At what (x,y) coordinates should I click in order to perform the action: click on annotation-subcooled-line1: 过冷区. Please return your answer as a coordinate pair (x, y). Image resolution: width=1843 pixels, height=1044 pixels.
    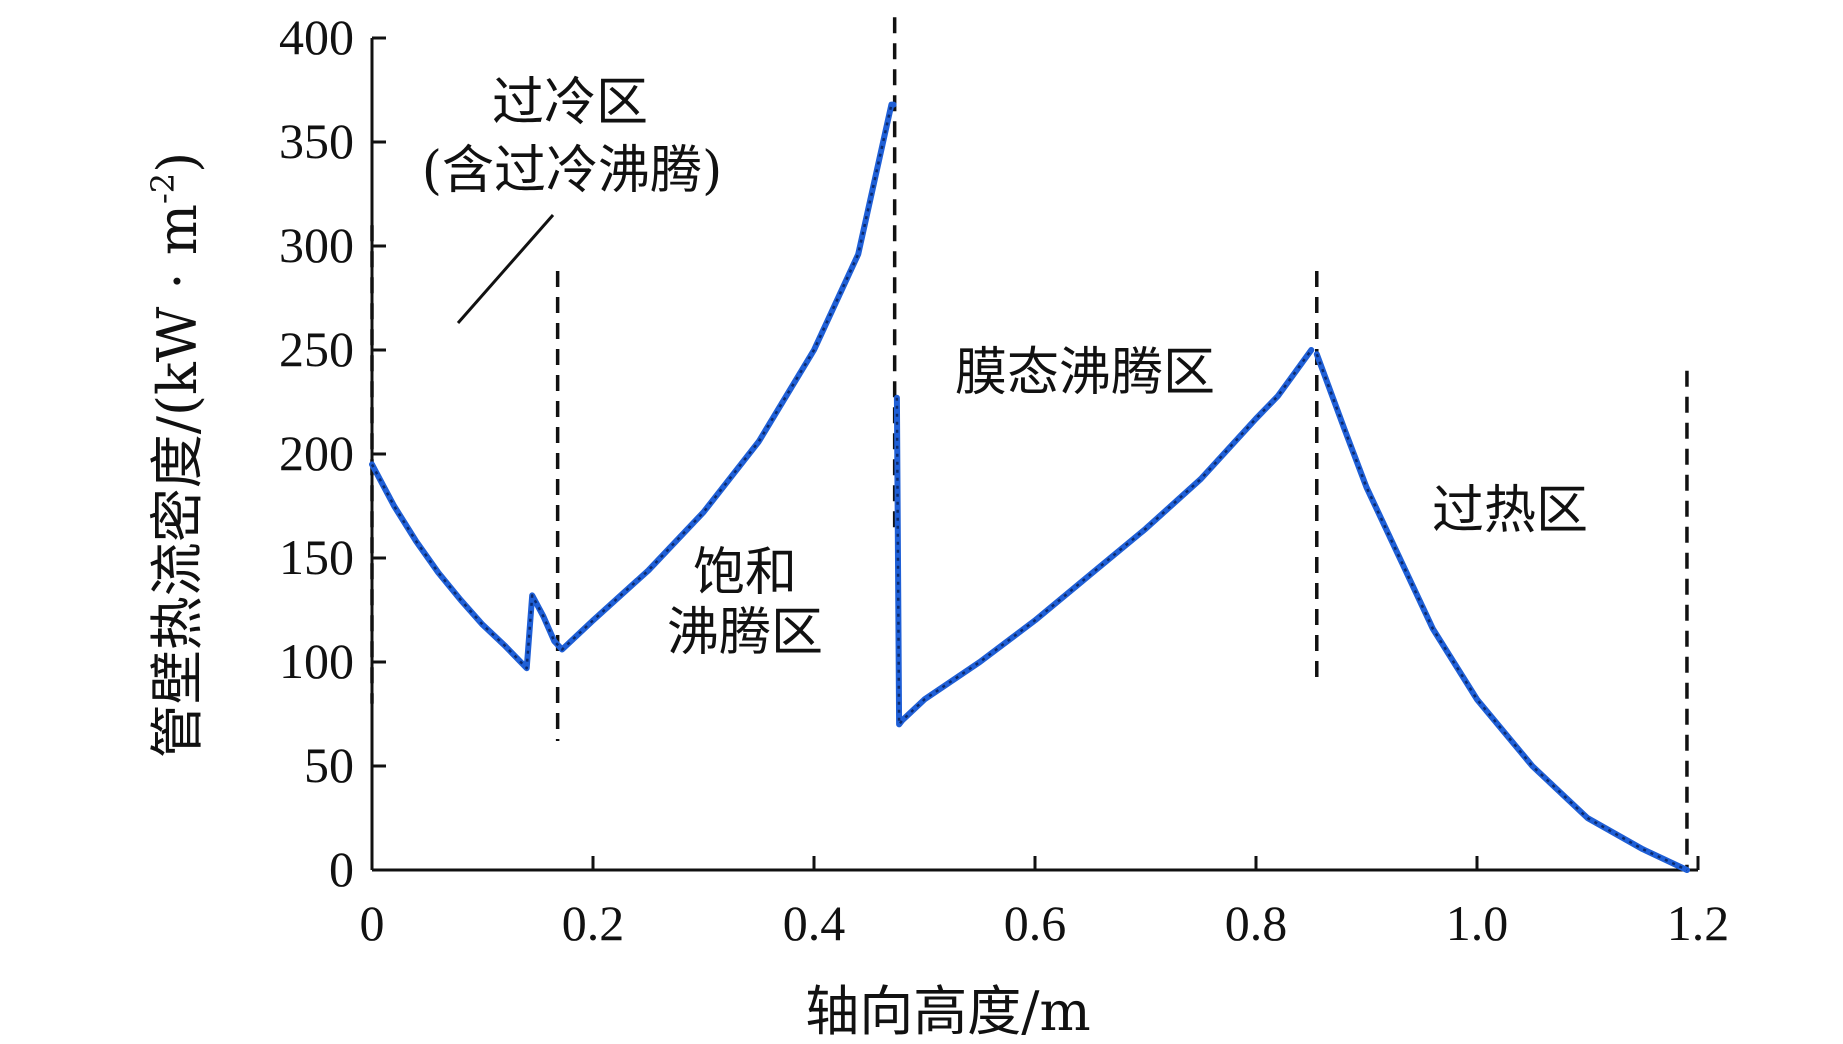
    Looking at the image, I should click on (570, 103).